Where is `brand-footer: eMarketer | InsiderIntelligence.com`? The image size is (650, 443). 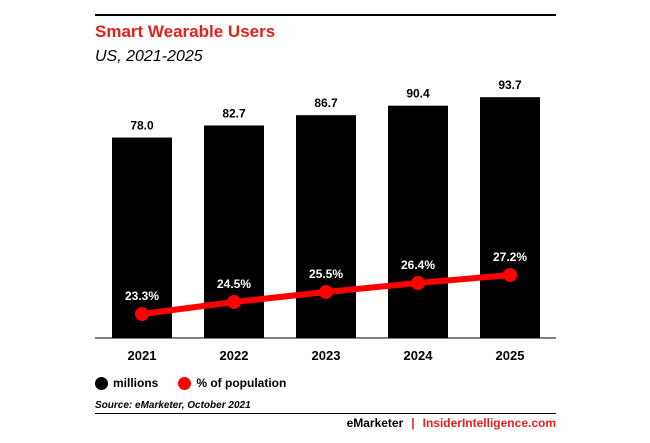 brand-footer: eMarketer | InsiderIntelligence.com is located at coordinates (451, 423).